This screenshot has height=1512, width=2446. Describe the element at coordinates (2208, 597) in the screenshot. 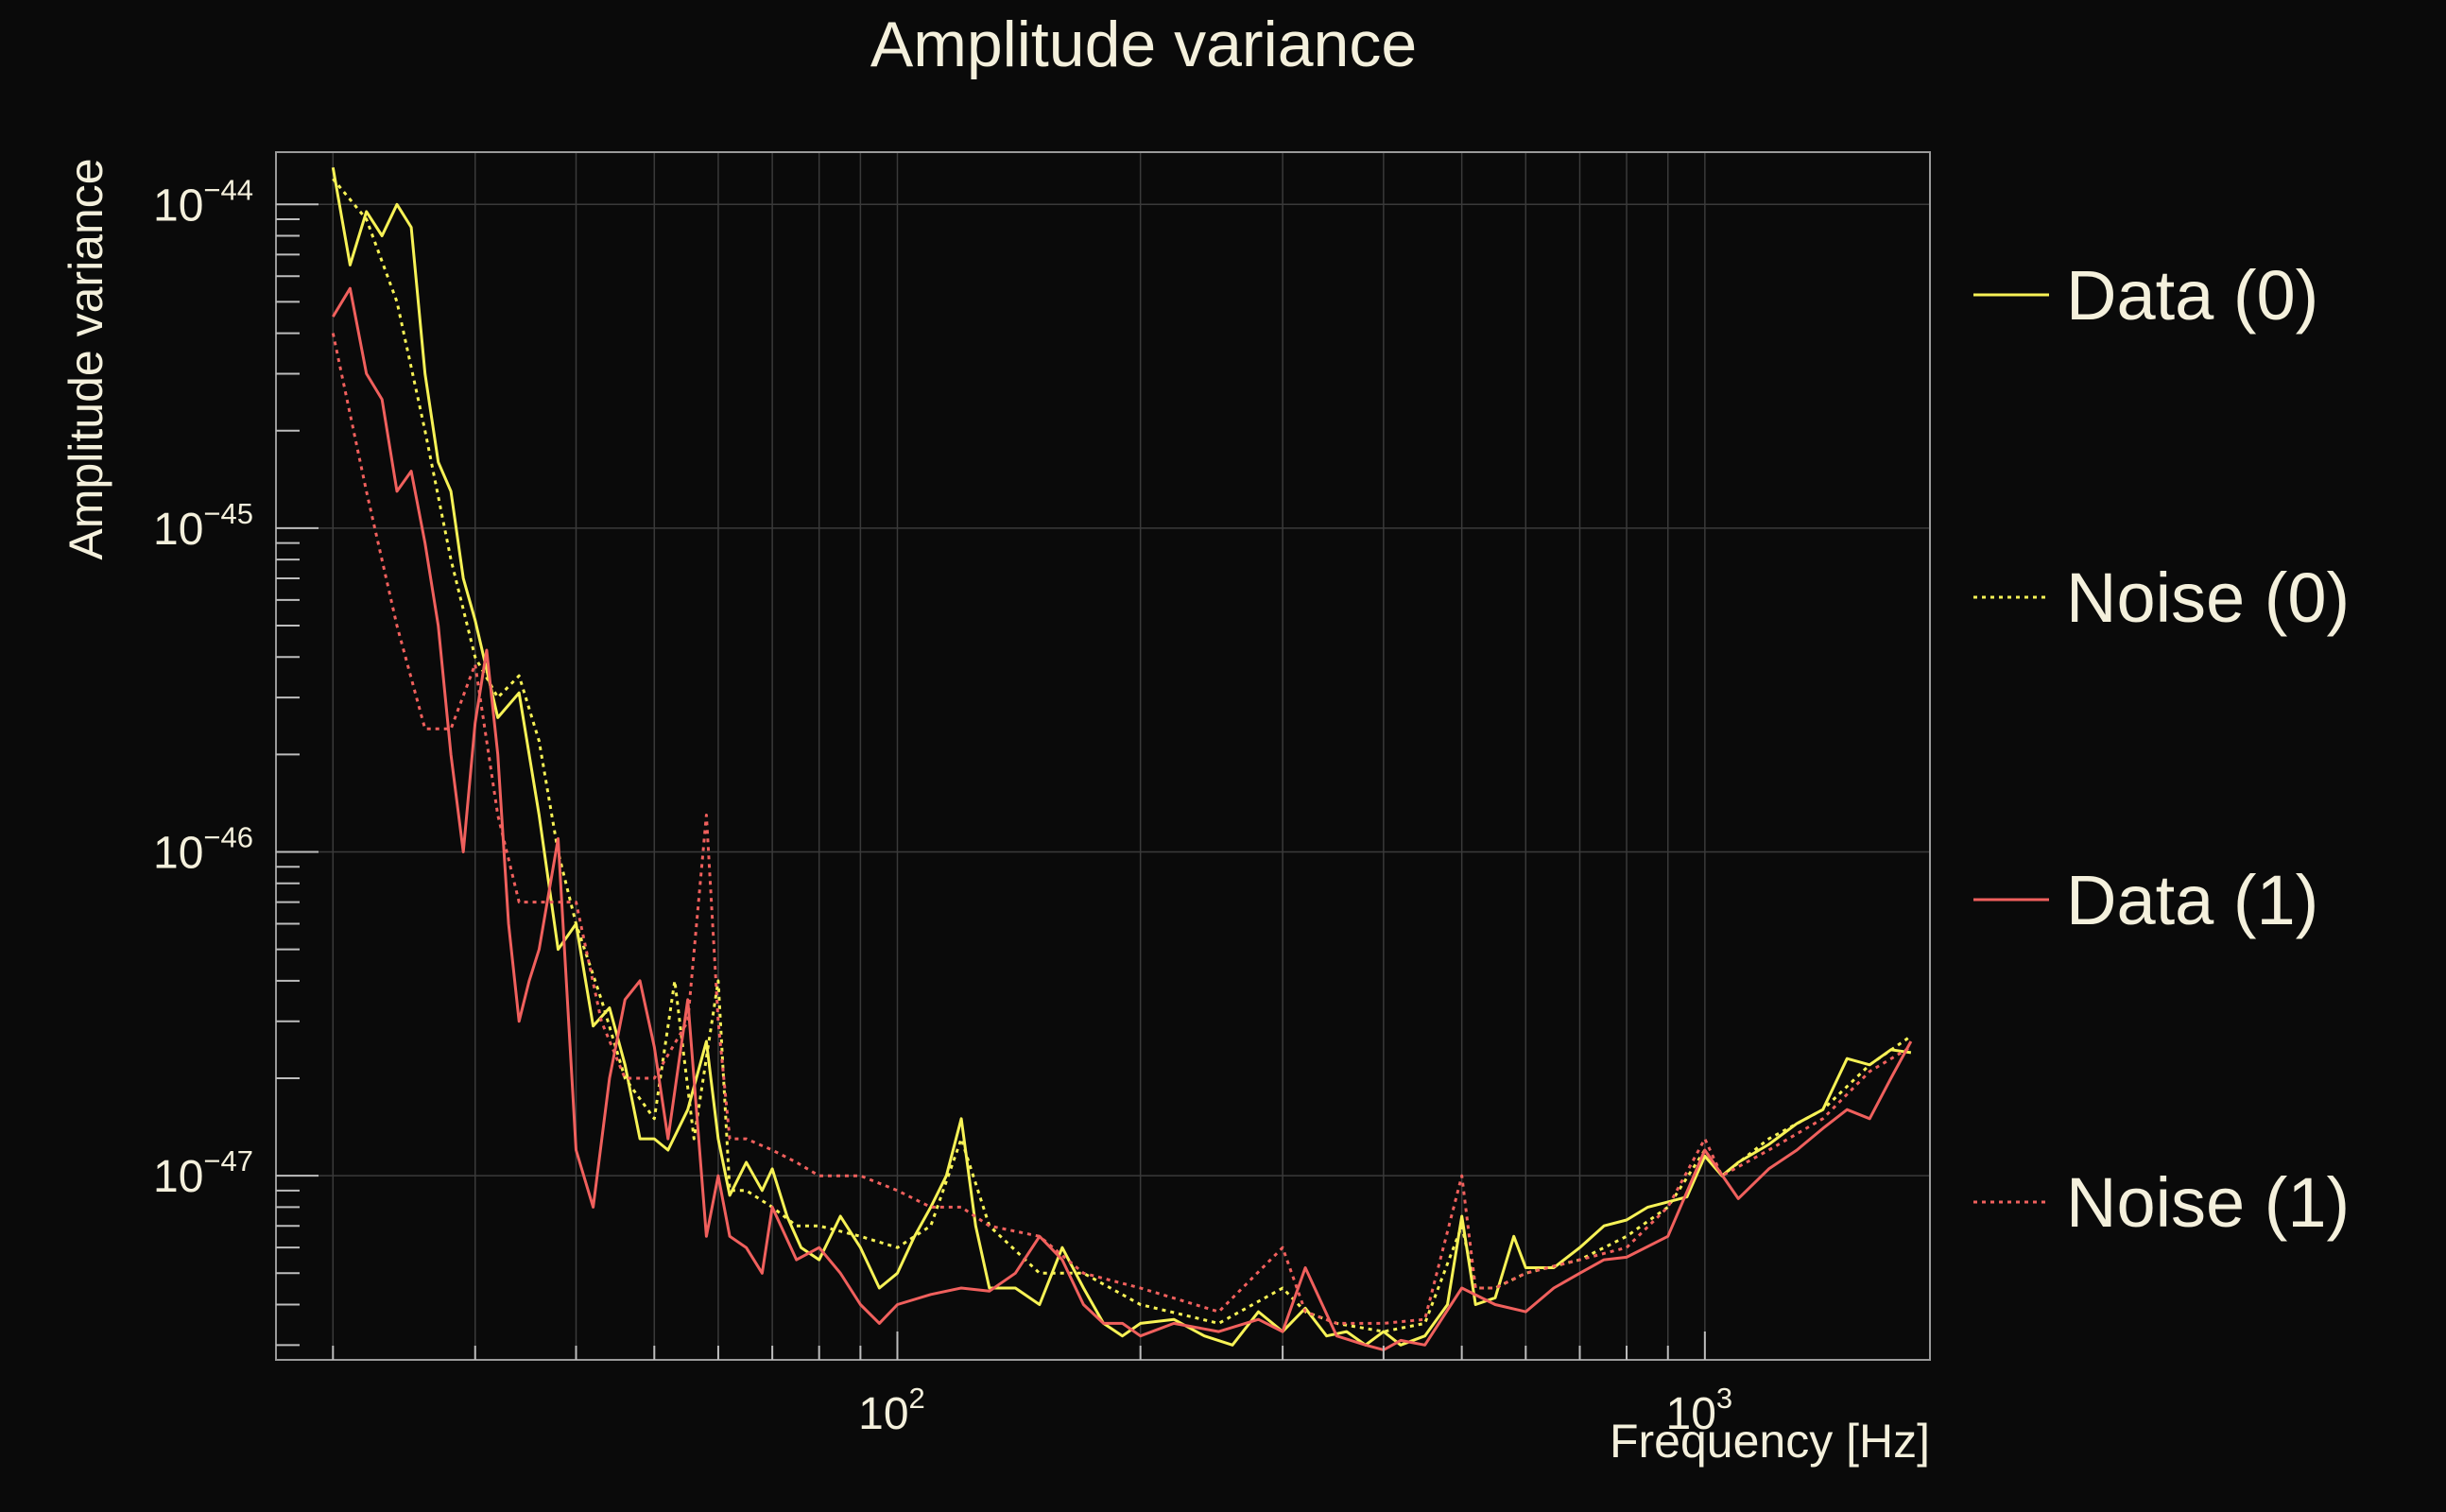

I see `legend-label-1: Noise (0)` at that location.